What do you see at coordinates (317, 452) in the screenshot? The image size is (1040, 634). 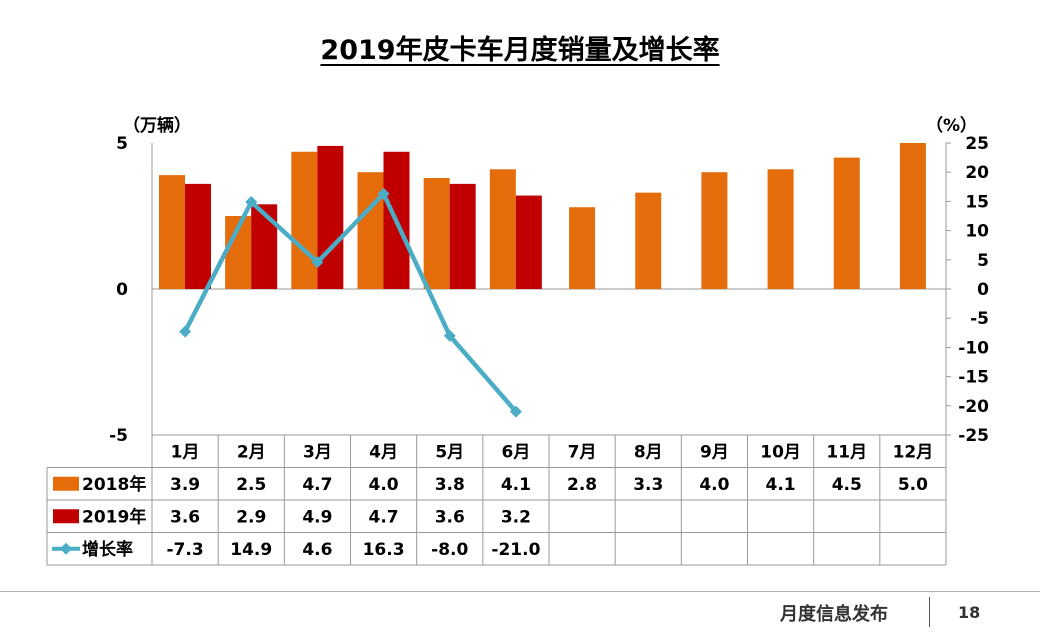 I see `category-label: 3月` at bounding box center [317, 452].